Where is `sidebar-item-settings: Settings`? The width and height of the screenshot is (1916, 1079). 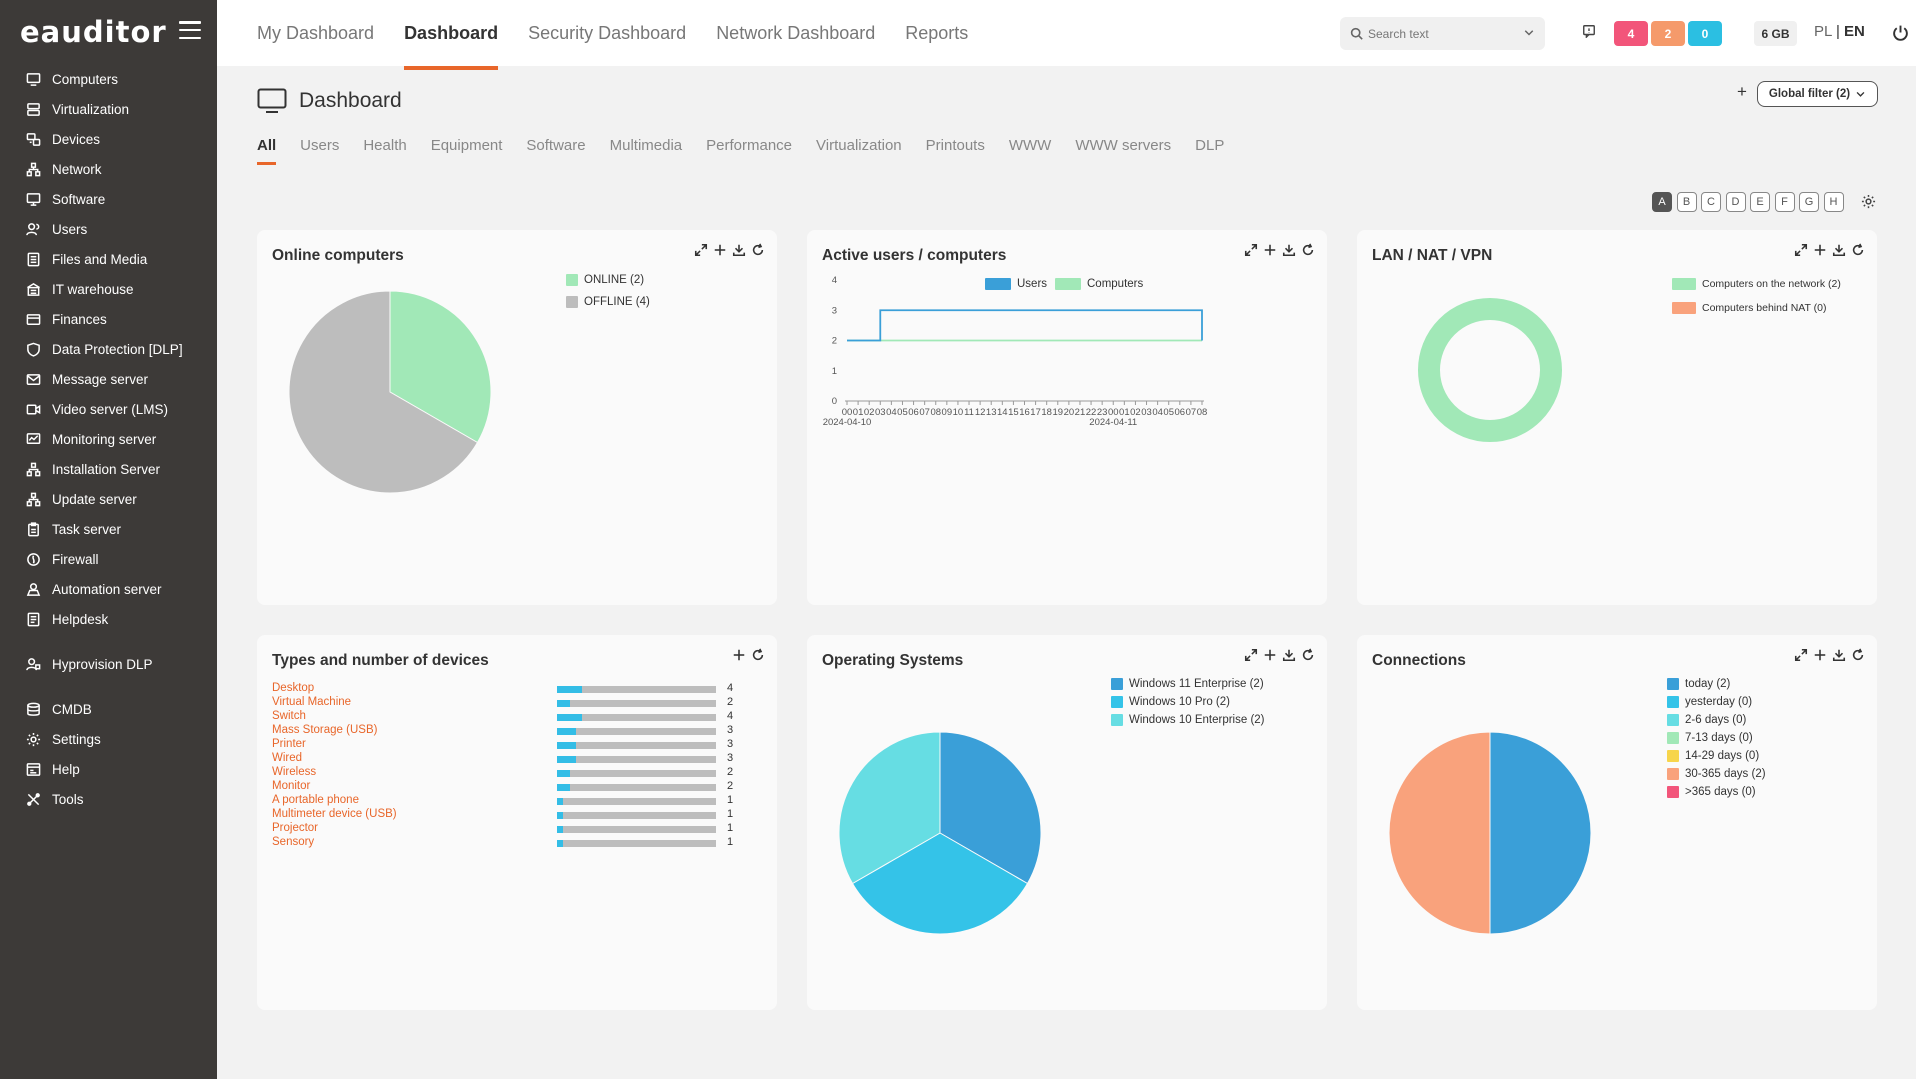 sidebar-item-settings: Settings is located at coordinates (108, 739).